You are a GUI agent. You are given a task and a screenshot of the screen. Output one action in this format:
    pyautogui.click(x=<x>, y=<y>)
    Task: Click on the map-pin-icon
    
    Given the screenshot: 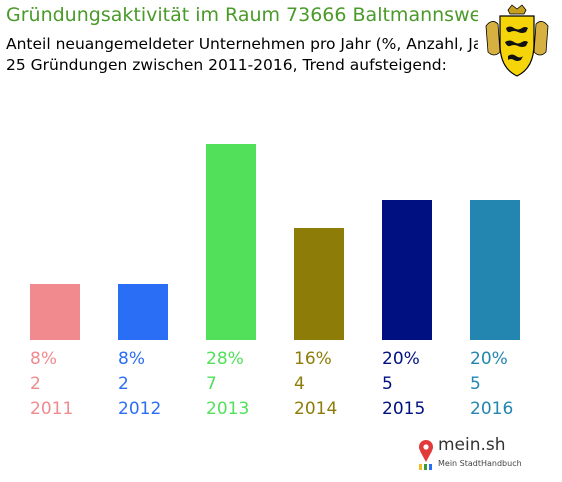 What is the action you would take?
    pyautogui.click(x=426, y=455)
    